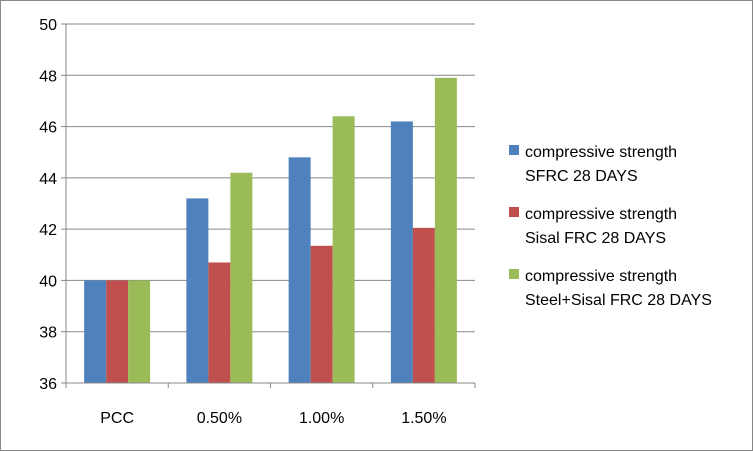 Image resolution: width=753 pixels, height=451 pixels. What do you see at coordinates (241, 277) in the screenshot?
I see `bar-3-0.50%` at bounding box center [241, 277].